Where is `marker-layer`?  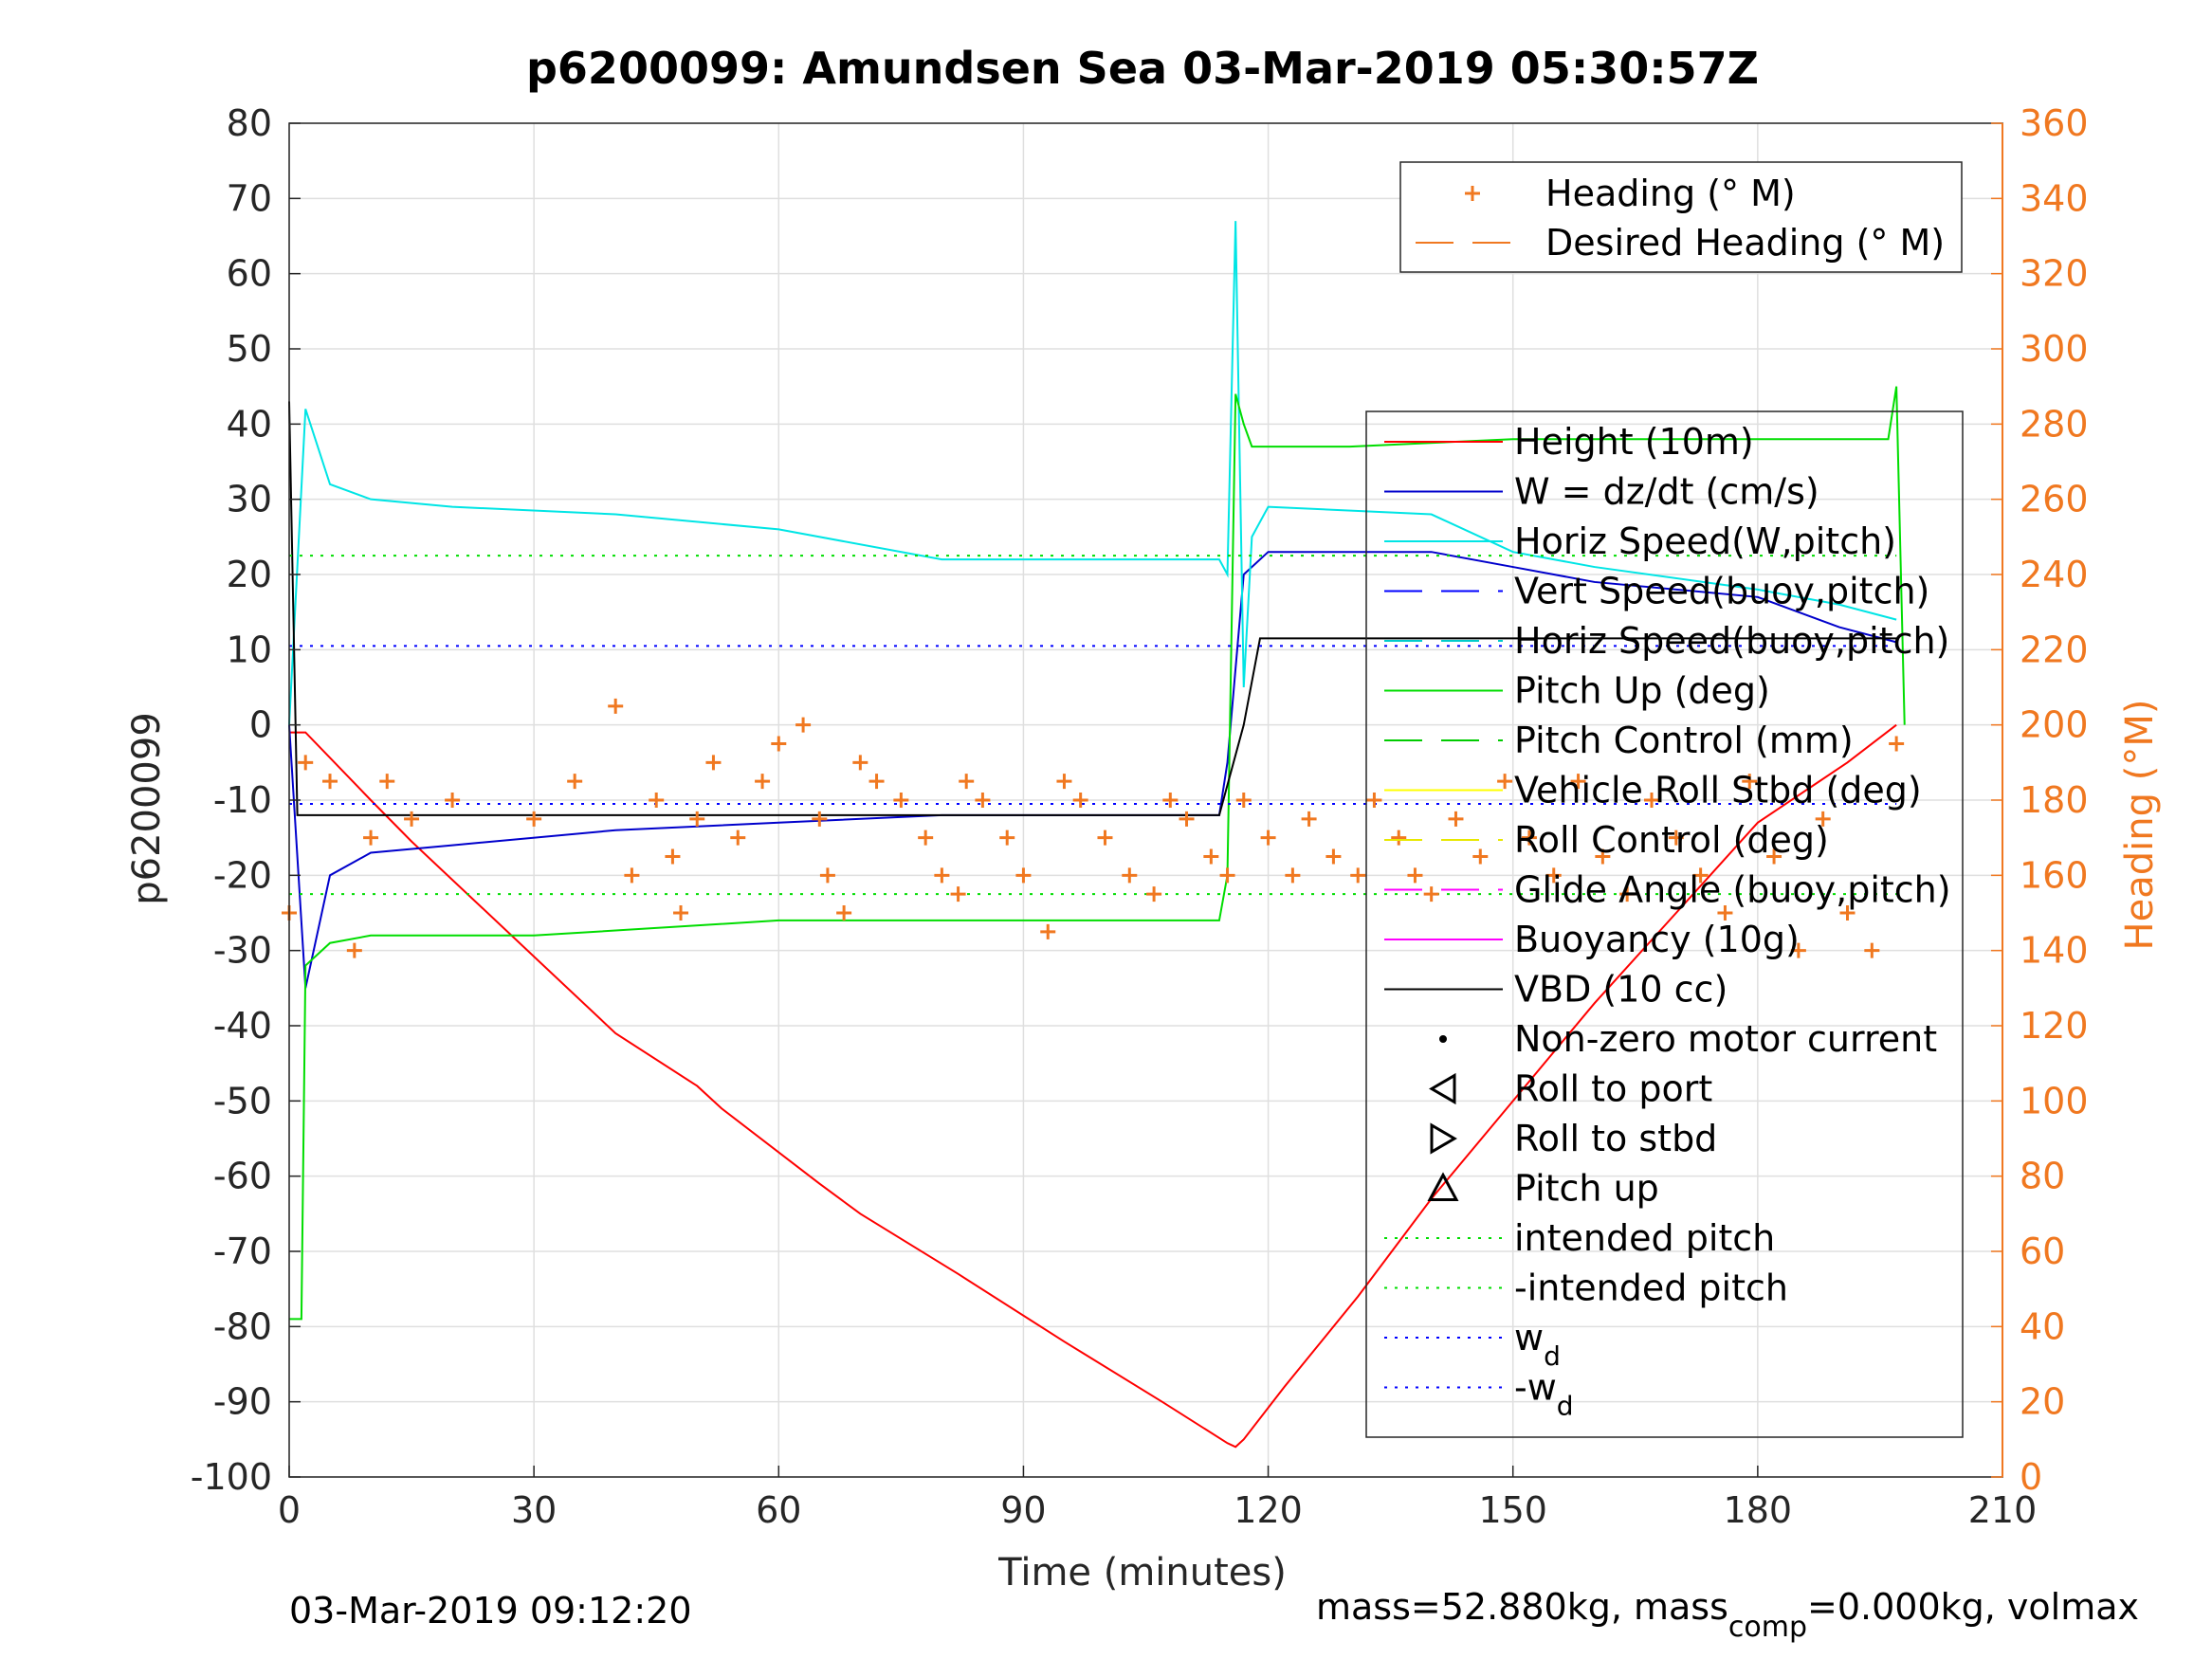
marker-layer is located at coordinates (1093, 828).